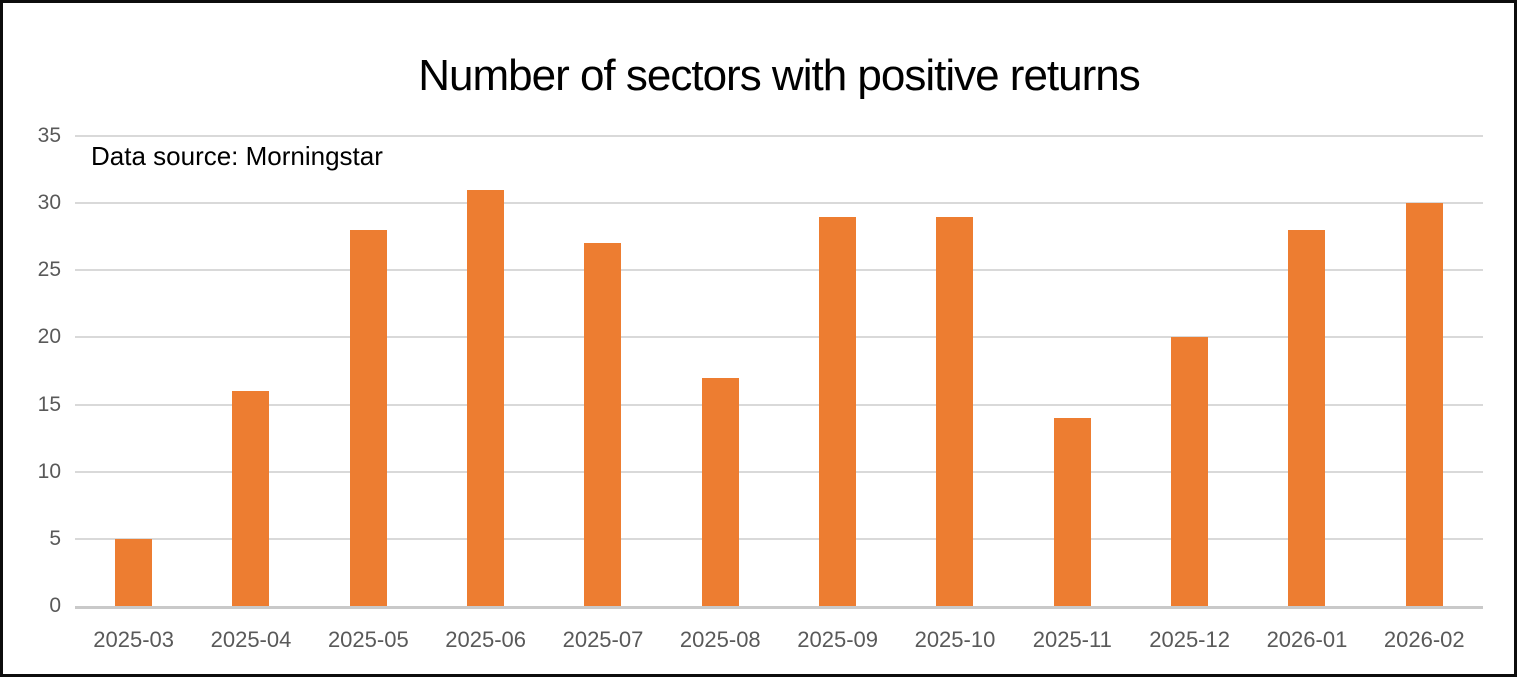 The image size is (1517, 677). What do you see at coordinates (837, 639) in the screenshot?
I see `x-tick-label-2025-09: 2025-09` at bounding box center [837, 639].